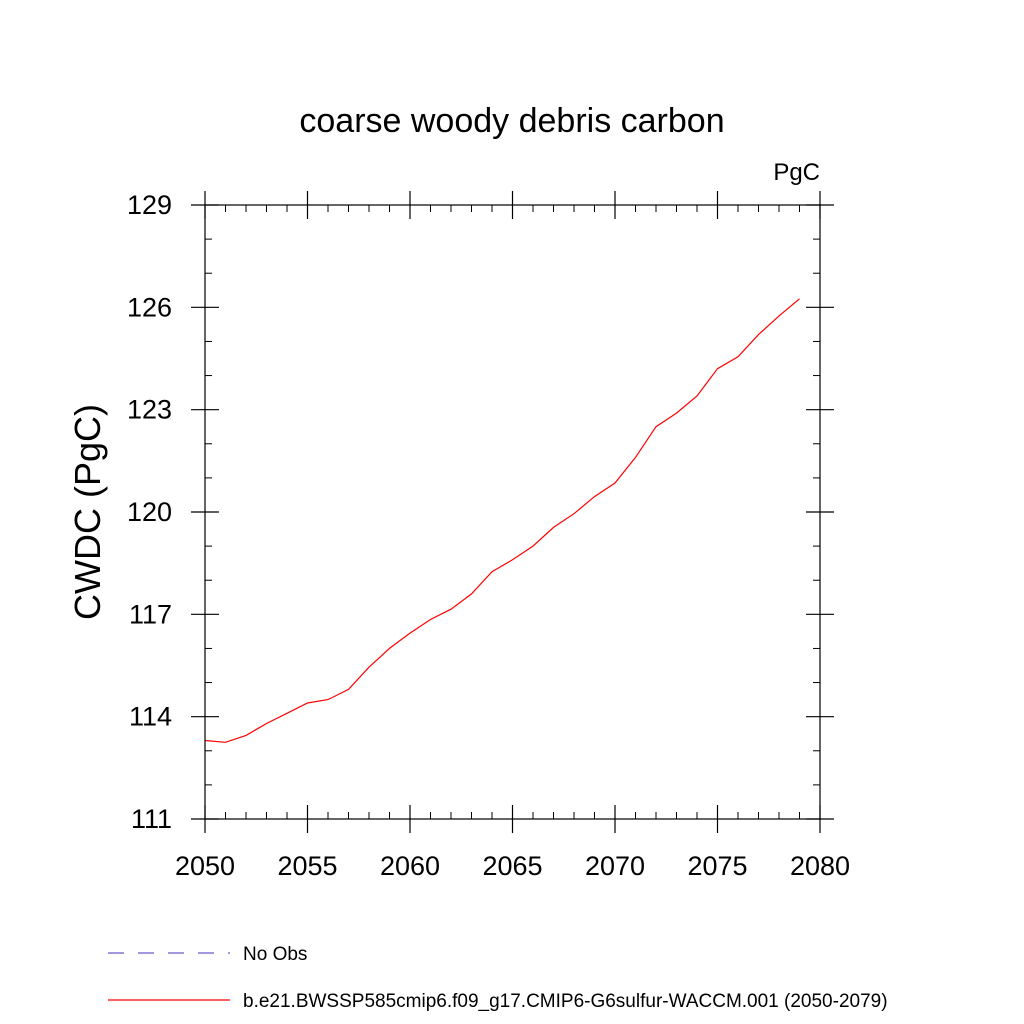 The height and width of the screenshot is (1024, 1024). I want to click on x-tick-label: 2080, so click(820, 866).